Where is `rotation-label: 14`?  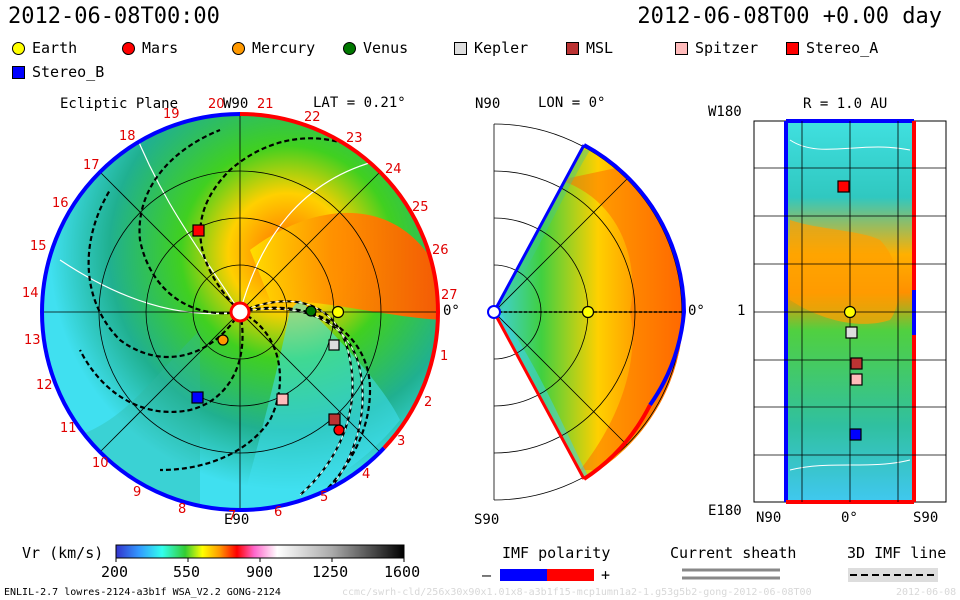
rotation-label: 14 is located at coordinates (30, 293).